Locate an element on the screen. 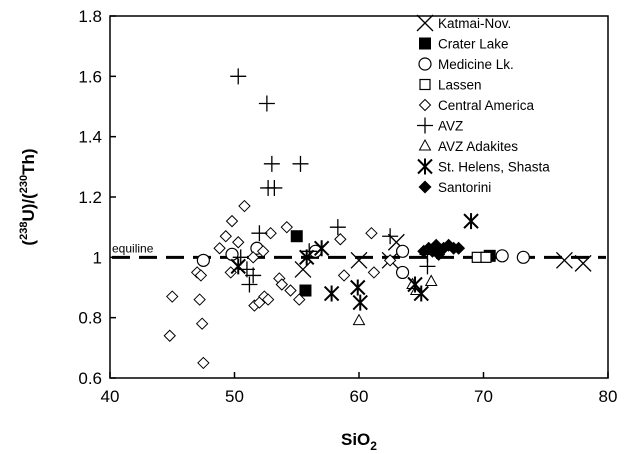  y-tick-label: 1.2 is located at coordinates (90, 197).